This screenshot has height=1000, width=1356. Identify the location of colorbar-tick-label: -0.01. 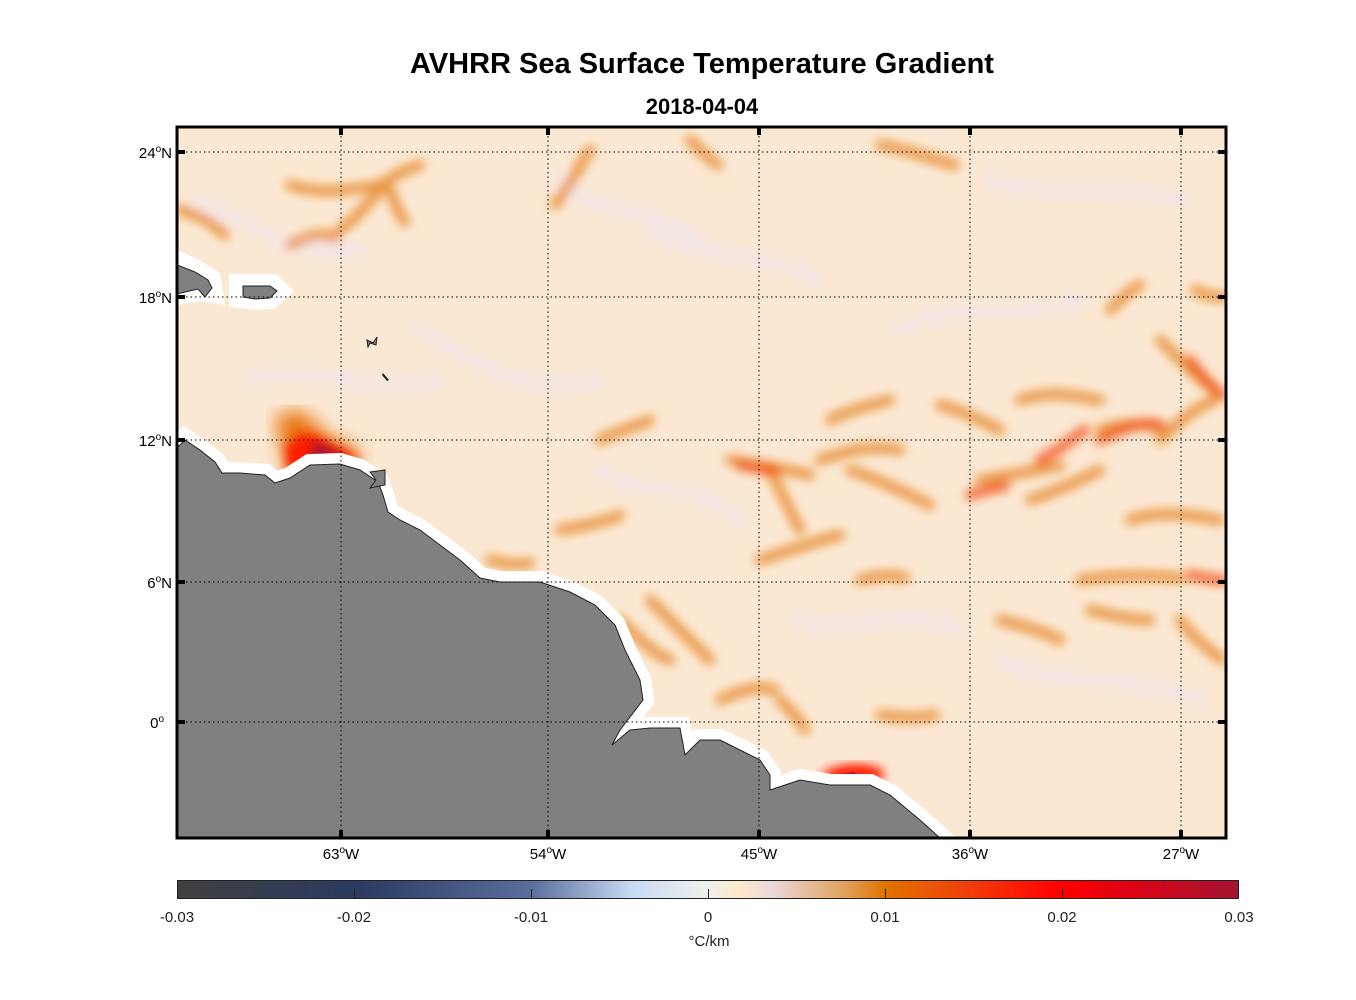
(531, 917).